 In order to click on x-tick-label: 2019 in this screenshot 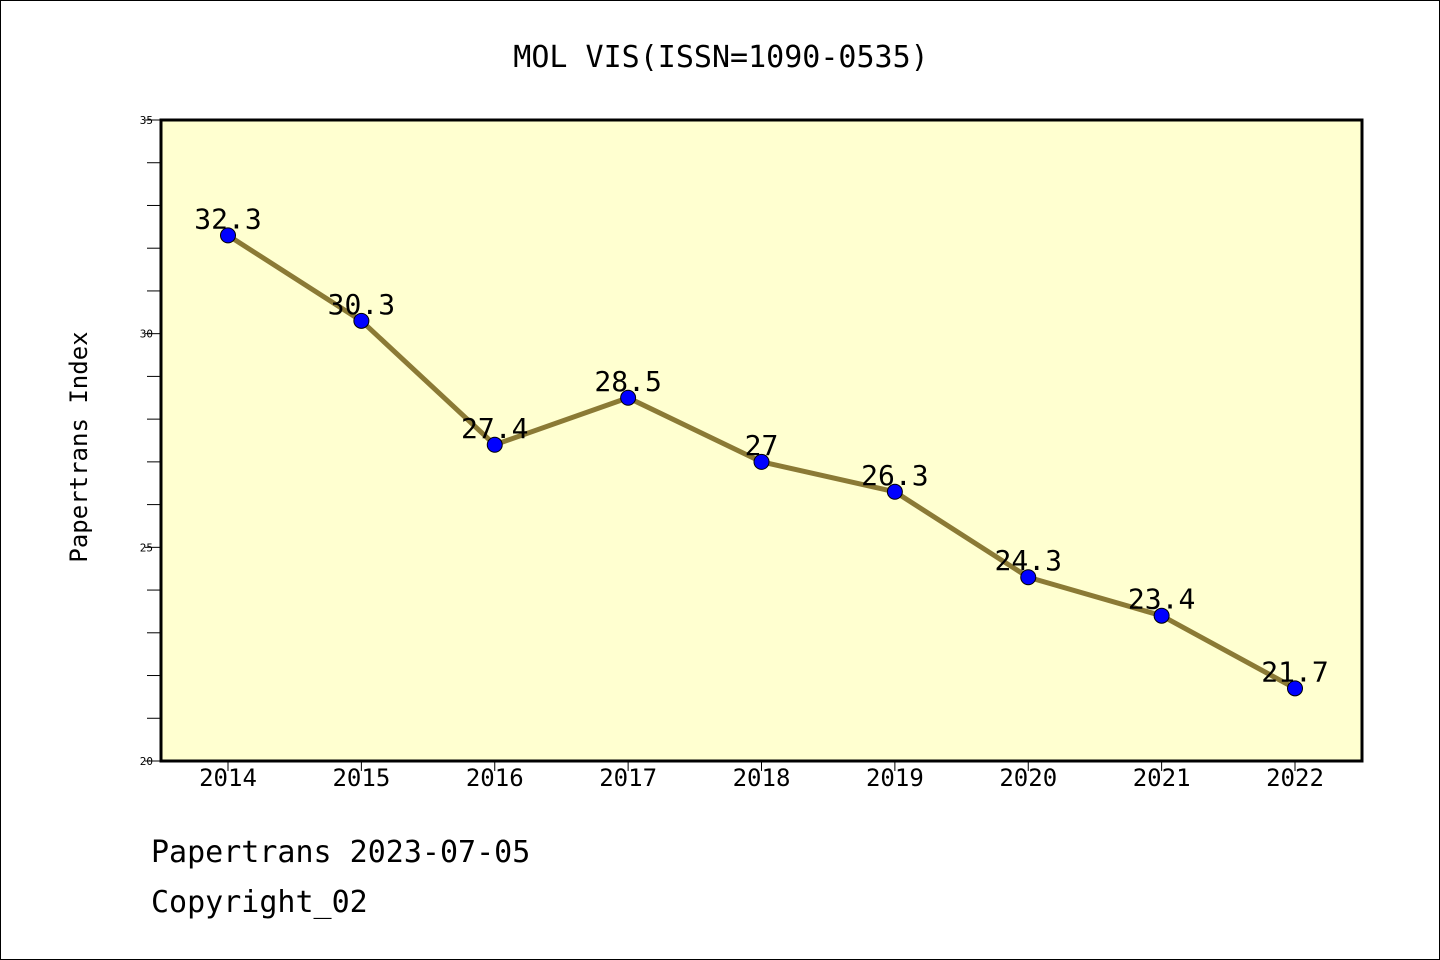, I will do `click(895, 778)`.